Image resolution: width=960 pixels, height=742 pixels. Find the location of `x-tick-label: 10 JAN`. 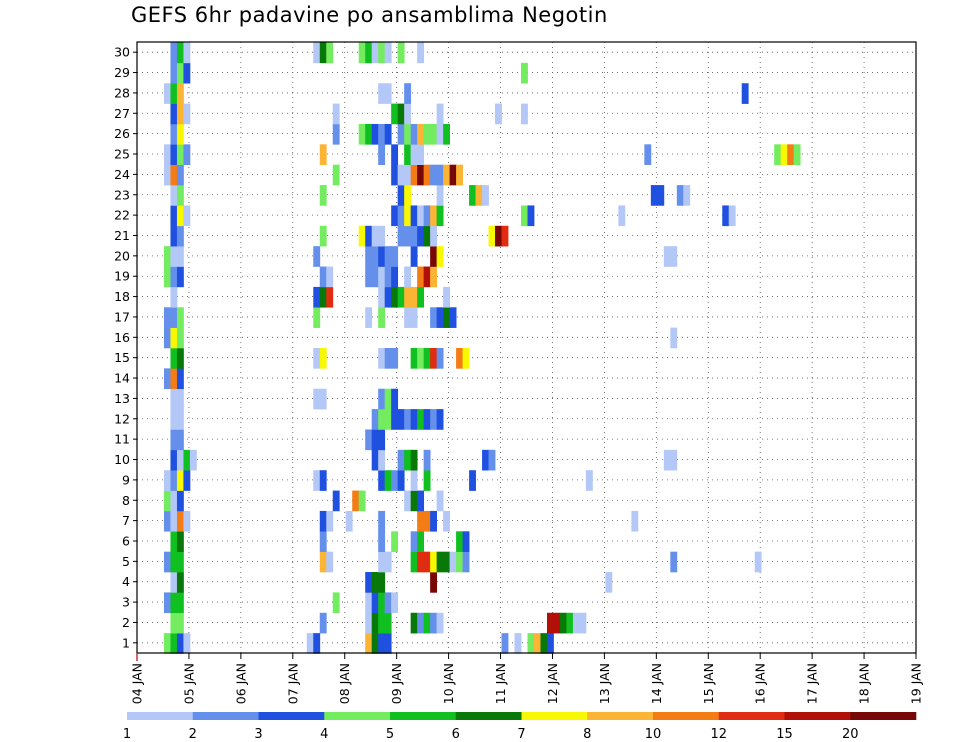

x-tick-label: 10 JAN is located at coordinates (448, 683).